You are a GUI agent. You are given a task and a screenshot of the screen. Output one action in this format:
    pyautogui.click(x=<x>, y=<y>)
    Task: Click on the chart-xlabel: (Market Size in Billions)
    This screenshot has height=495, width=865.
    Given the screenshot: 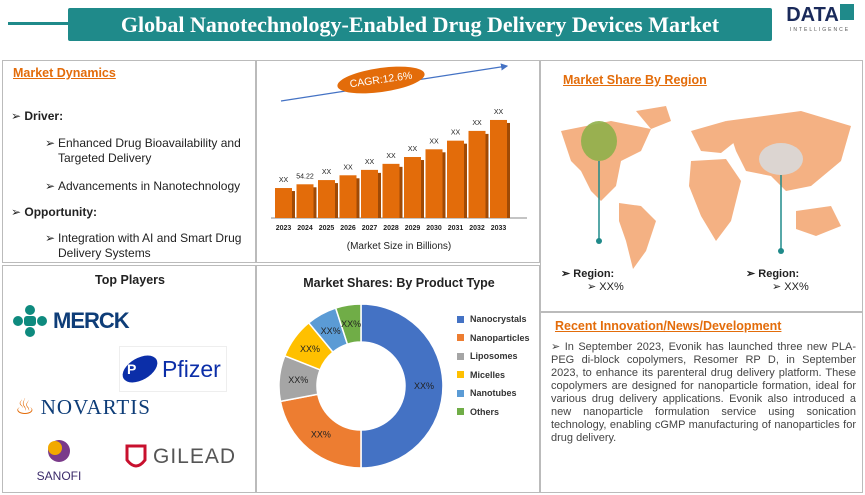 What is the action you would take?
    pyautogui.click(x=399, y=246)
    